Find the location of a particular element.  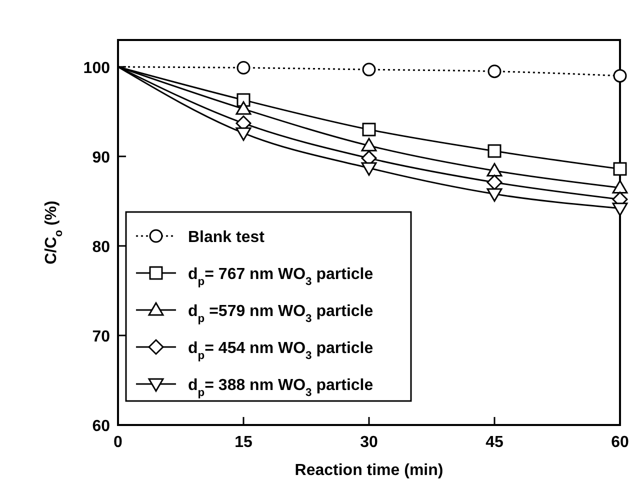

legend-label: d$_{p}$= 388 nm WO$_{3}$ particle is located at coordinates (281, 388).